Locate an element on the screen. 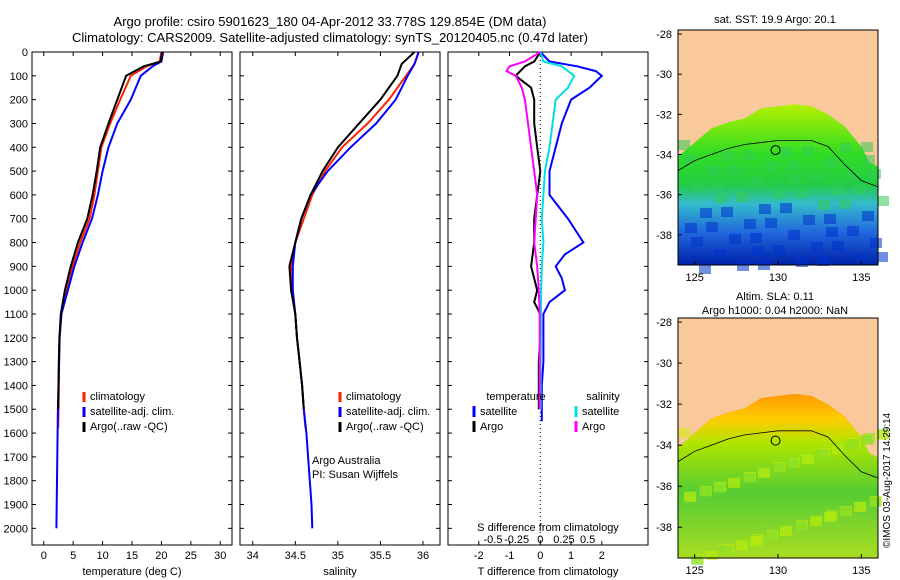 The width and height of the screenshot is (900, 580). x-tick-label: 10 is located at coordinates (102, 556).